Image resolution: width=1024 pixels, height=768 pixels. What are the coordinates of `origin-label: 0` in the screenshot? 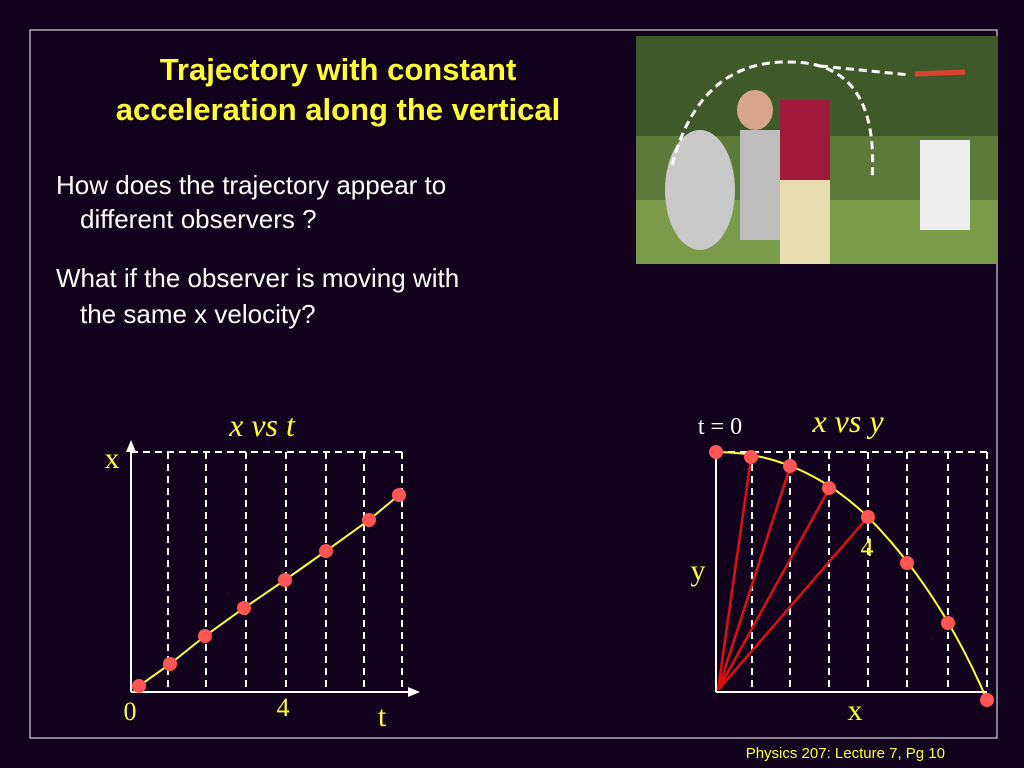 It's located at (130, 711).